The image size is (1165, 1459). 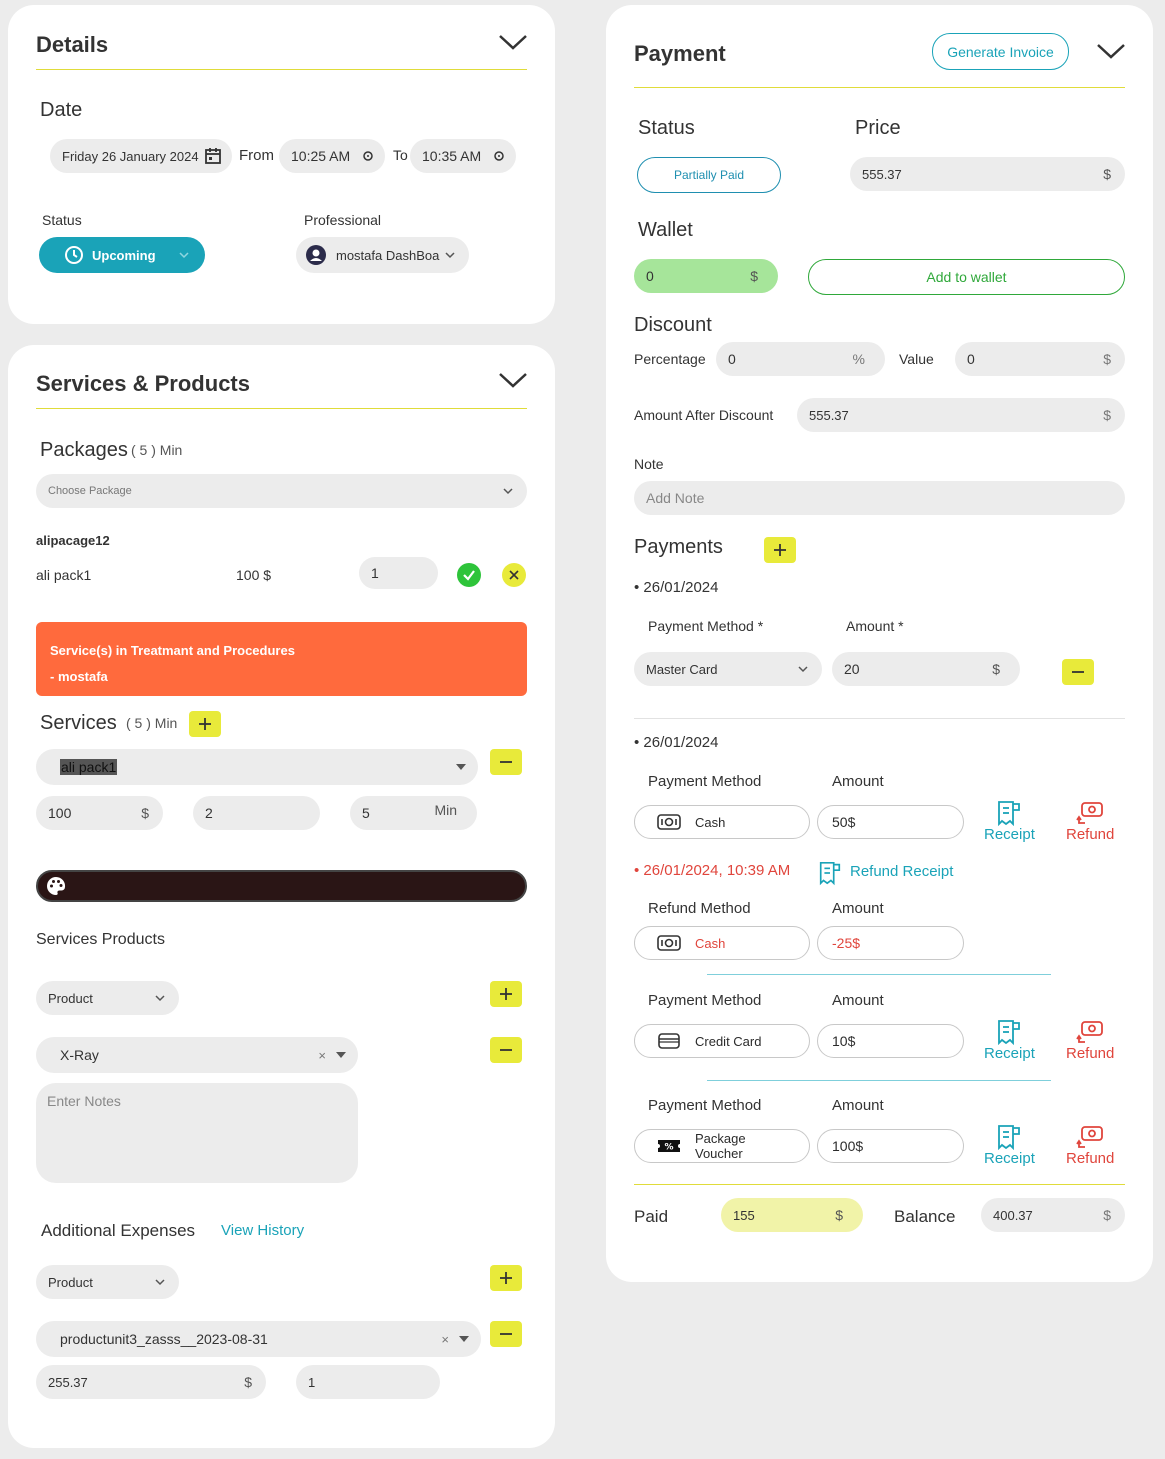 I want to click on plus-icon, so click(x=506, y=994).